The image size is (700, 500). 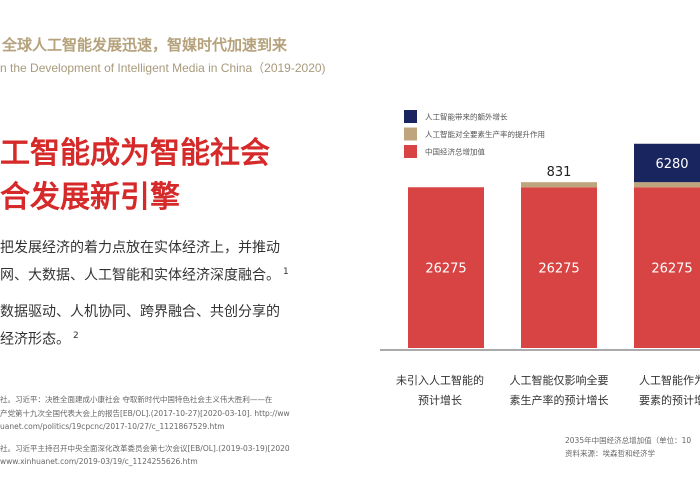 I want to click on category-label: 素生产率的预计增长, so click(x=559, y=400).